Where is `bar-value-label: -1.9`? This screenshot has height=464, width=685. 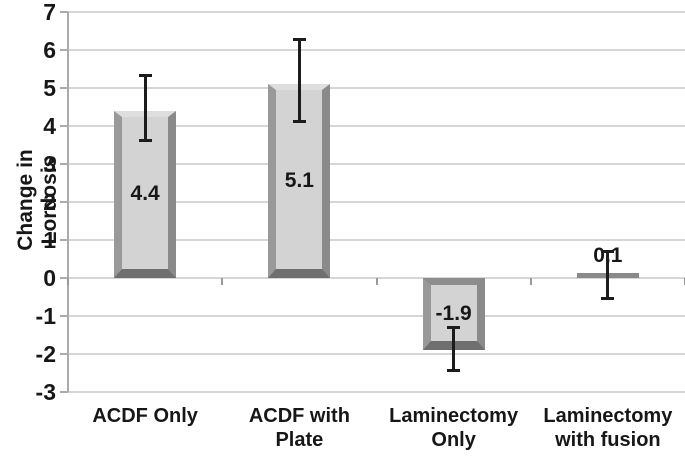
bar-value-label: -1.9 is located at coordinates (453, 314).